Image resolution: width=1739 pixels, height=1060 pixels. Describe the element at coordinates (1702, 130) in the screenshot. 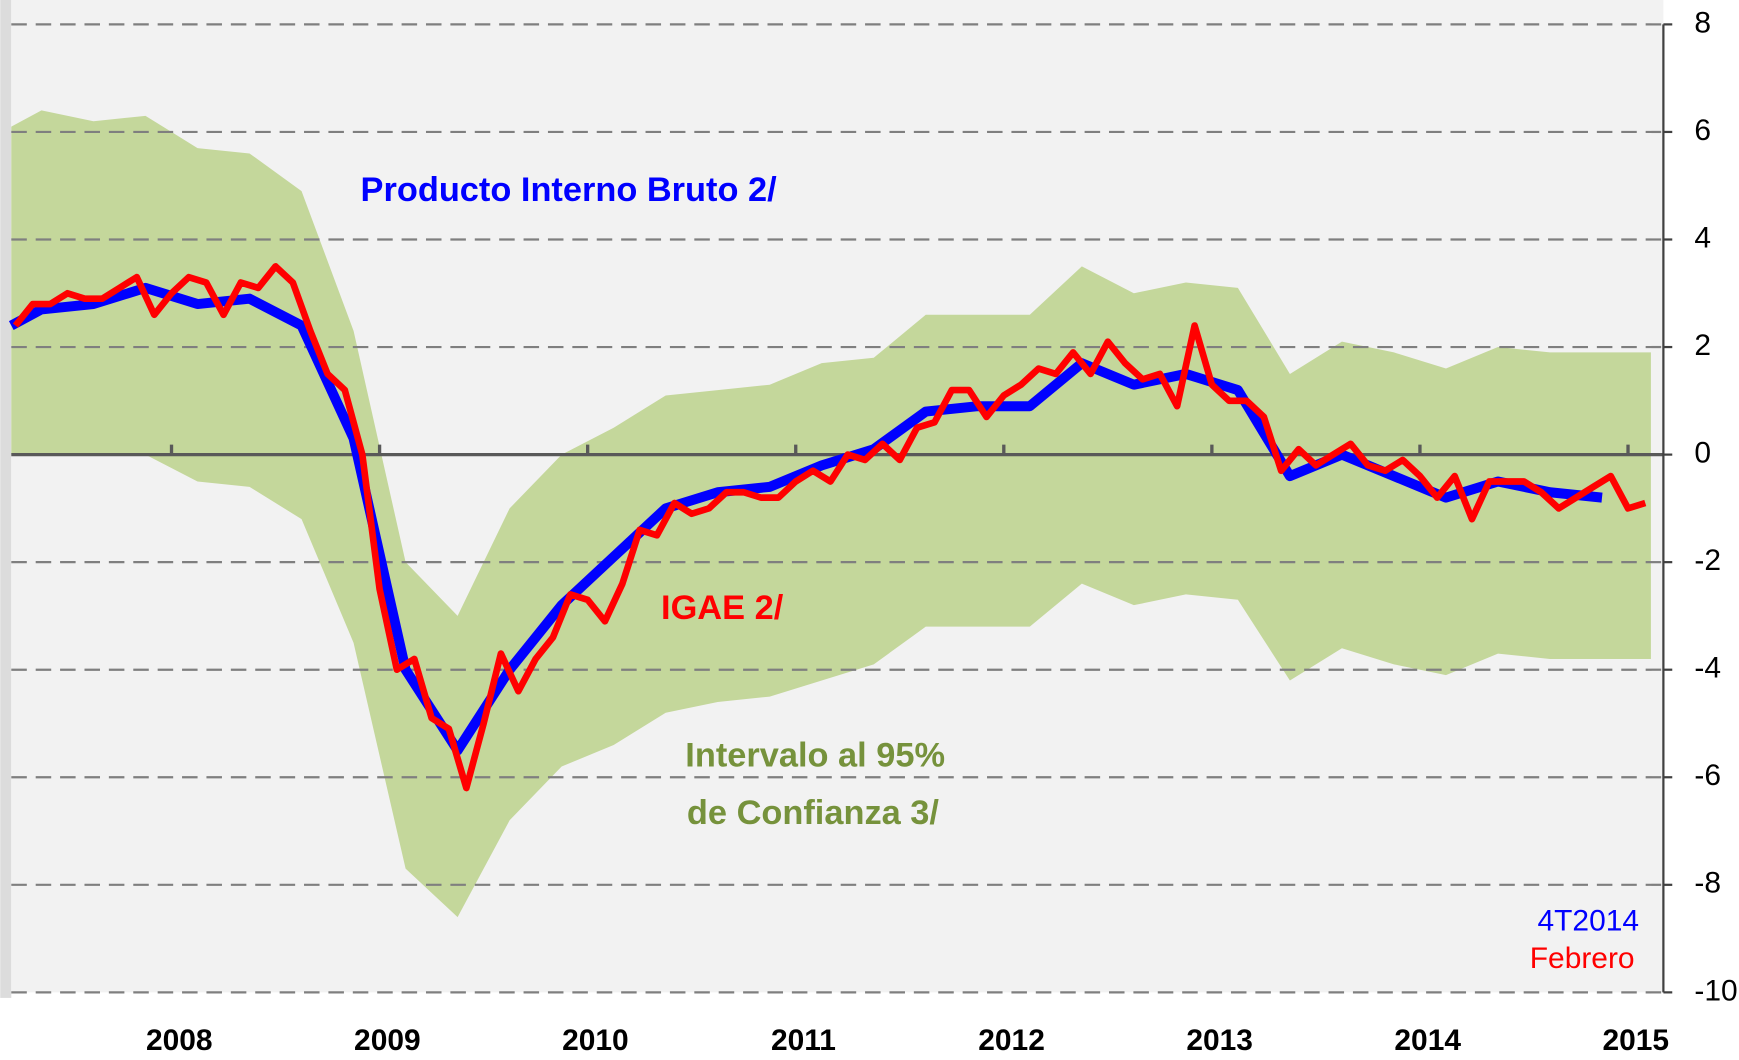

I see `y-tick-label: 6` at that location.